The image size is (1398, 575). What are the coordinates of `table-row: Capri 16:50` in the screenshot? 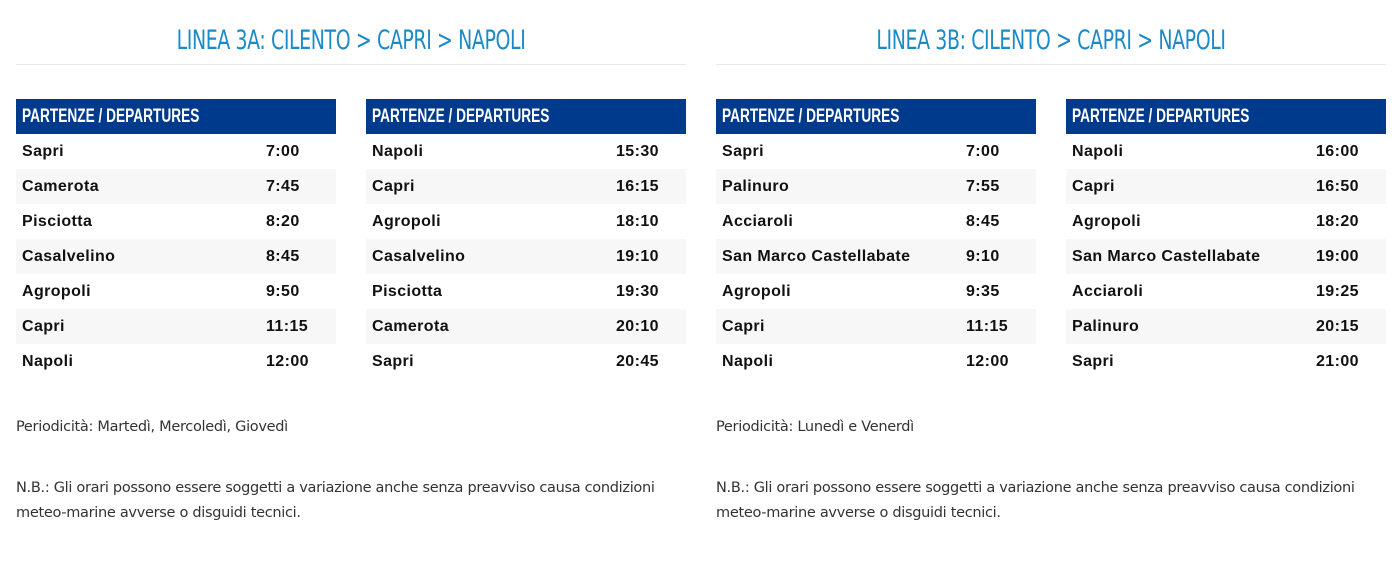 It's located at (1226, 186).